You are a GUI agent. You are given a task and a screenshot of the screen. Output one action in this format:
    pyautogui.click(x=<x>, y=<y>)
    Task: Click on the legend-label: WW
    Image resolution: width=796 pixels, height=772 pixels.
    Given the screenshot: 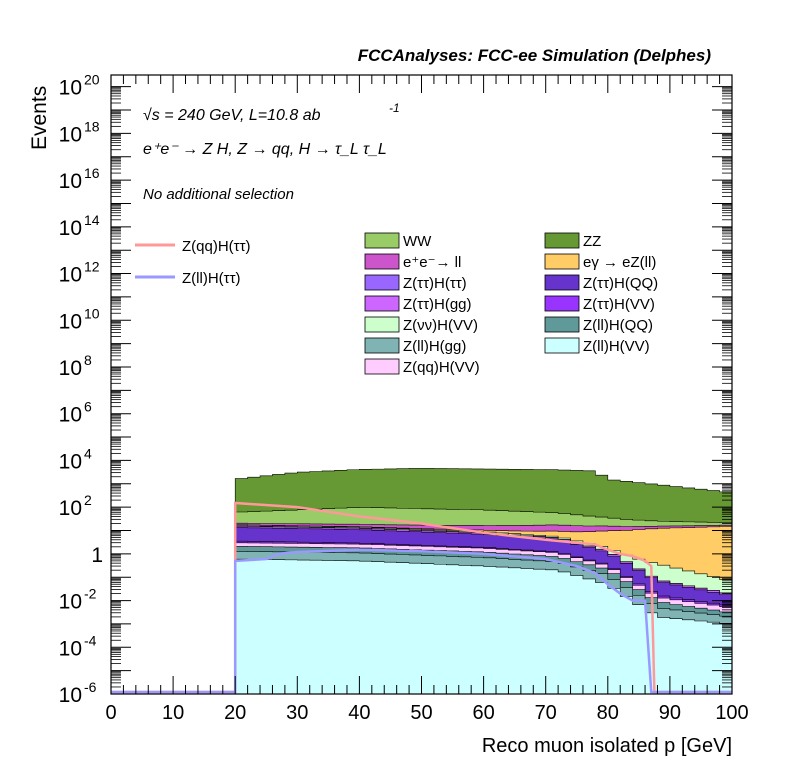 What is the action you would take?
    pyautogui.click(x=417, y=241)
    